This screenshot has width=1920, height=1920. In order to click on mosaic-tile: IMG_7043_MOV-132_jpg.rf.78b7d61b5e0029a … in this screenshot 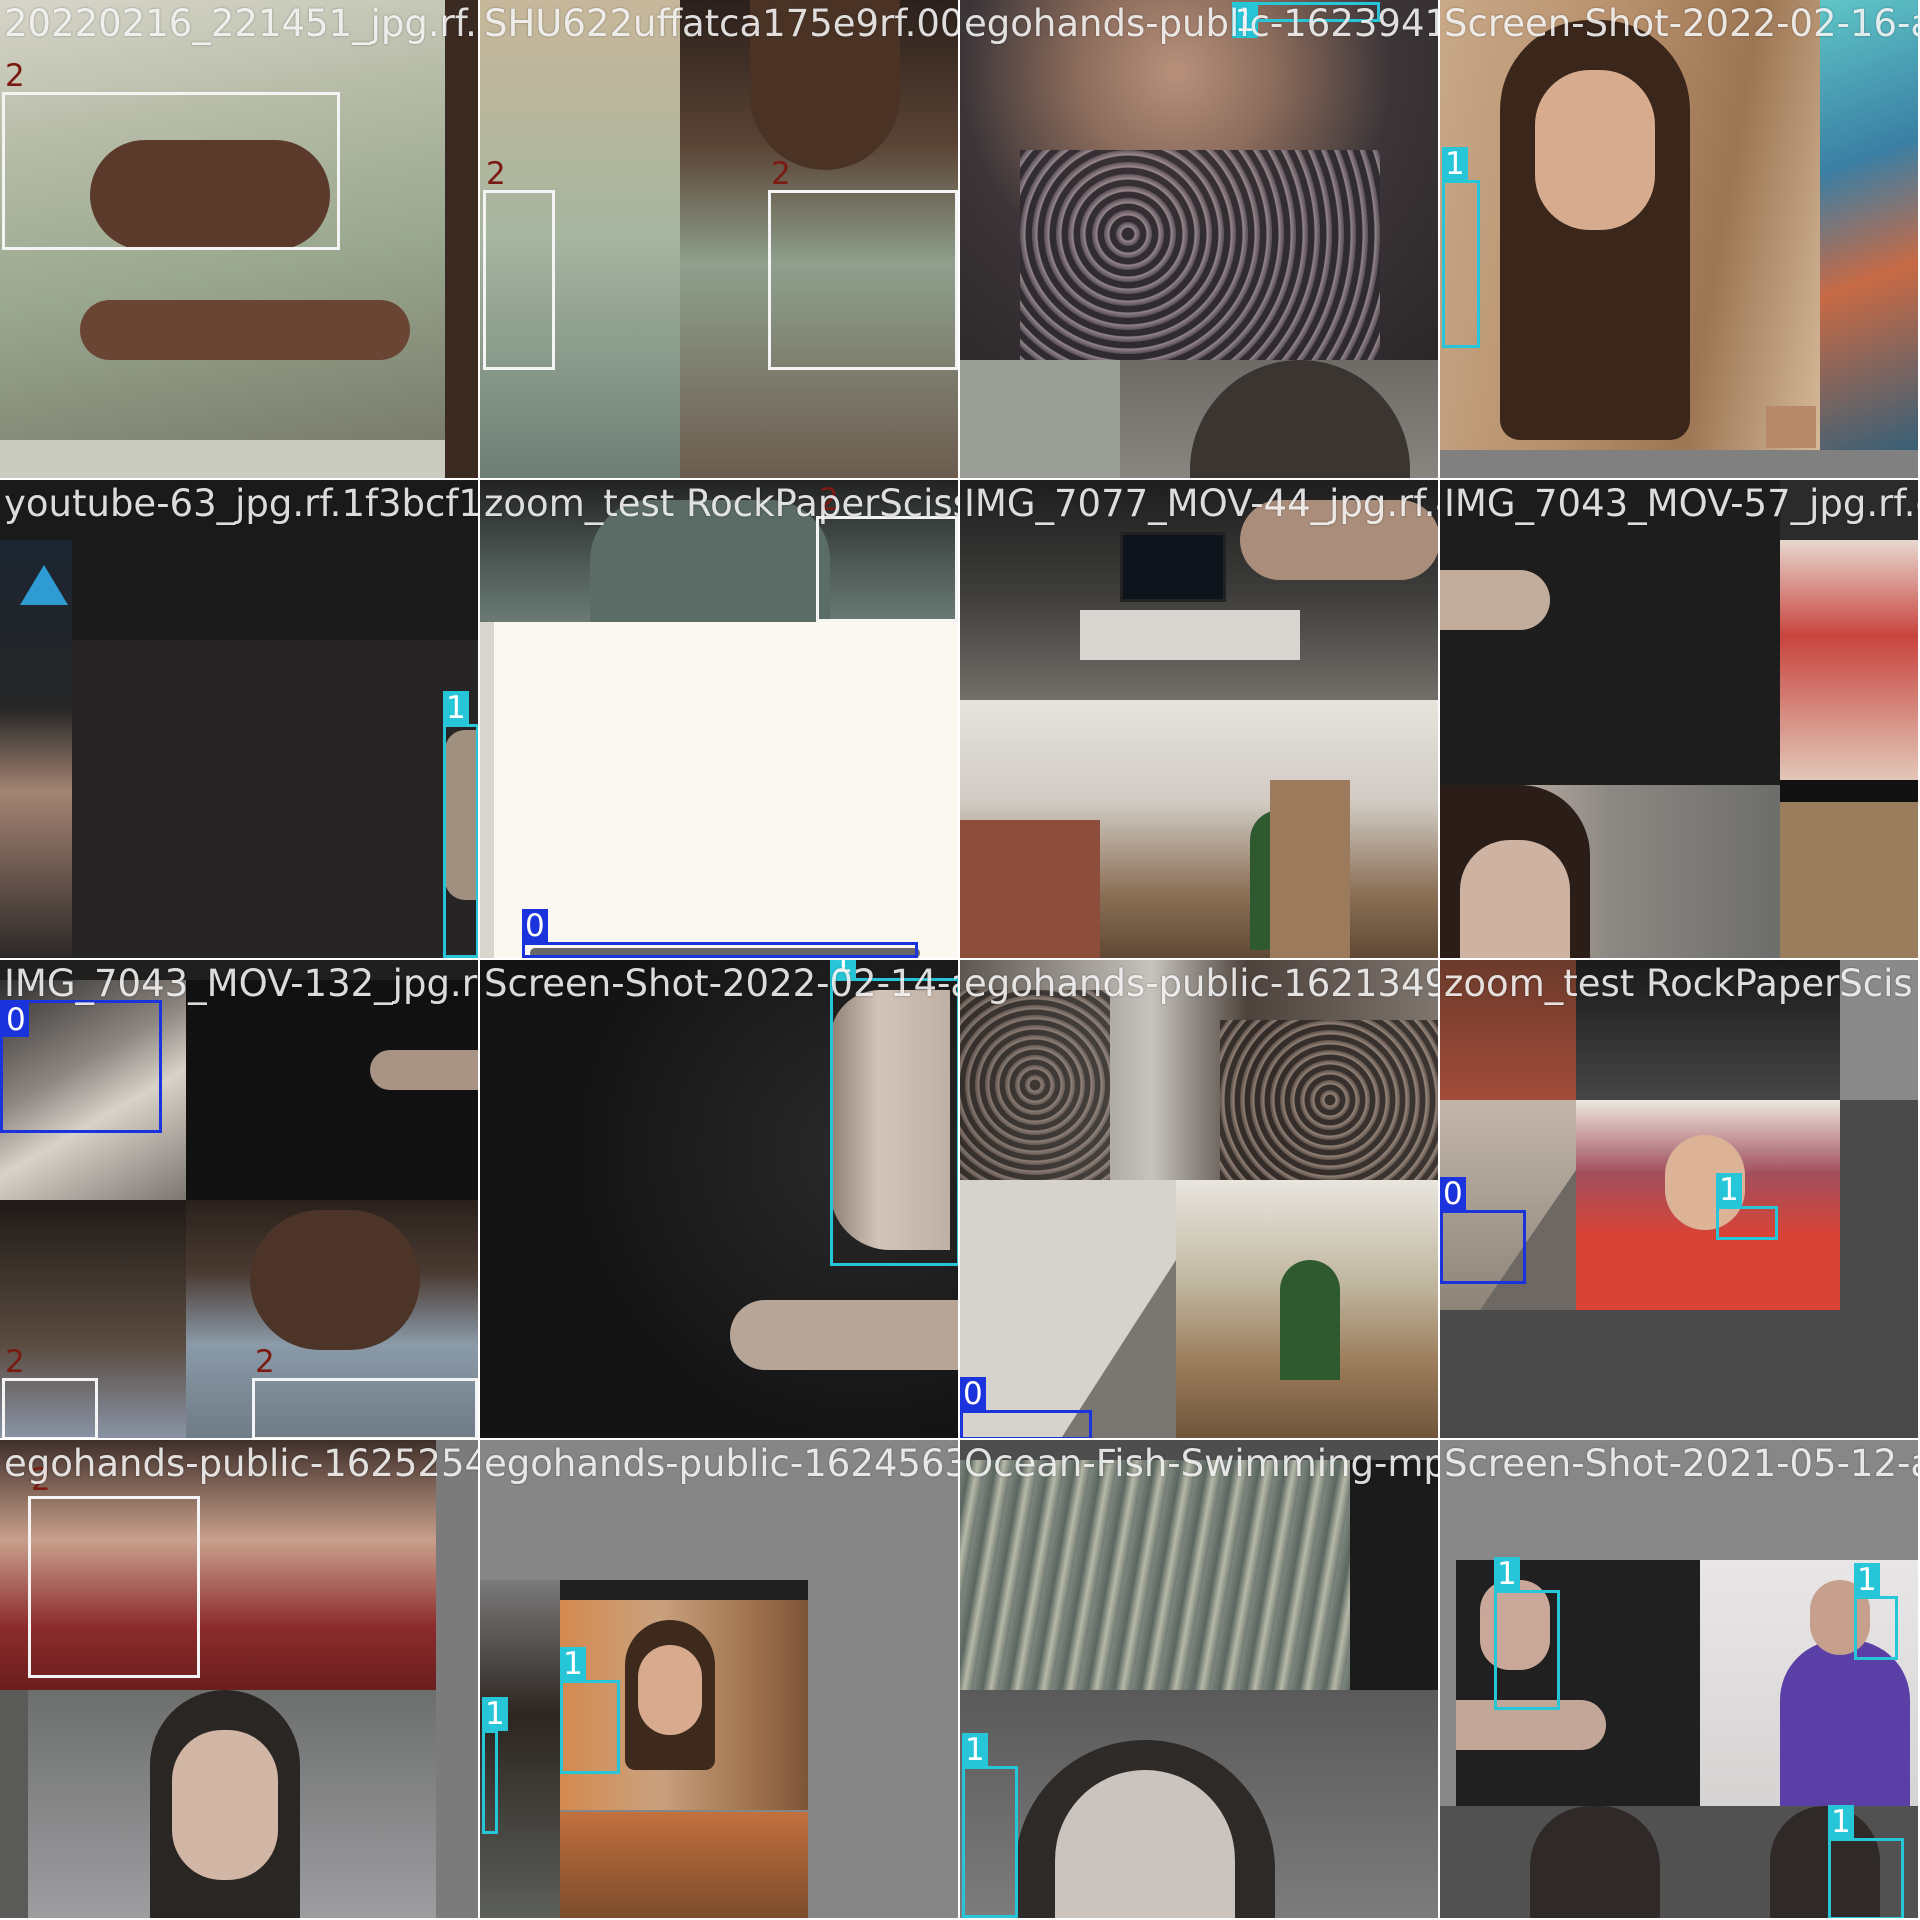, I will do `click(240, 1200)`.